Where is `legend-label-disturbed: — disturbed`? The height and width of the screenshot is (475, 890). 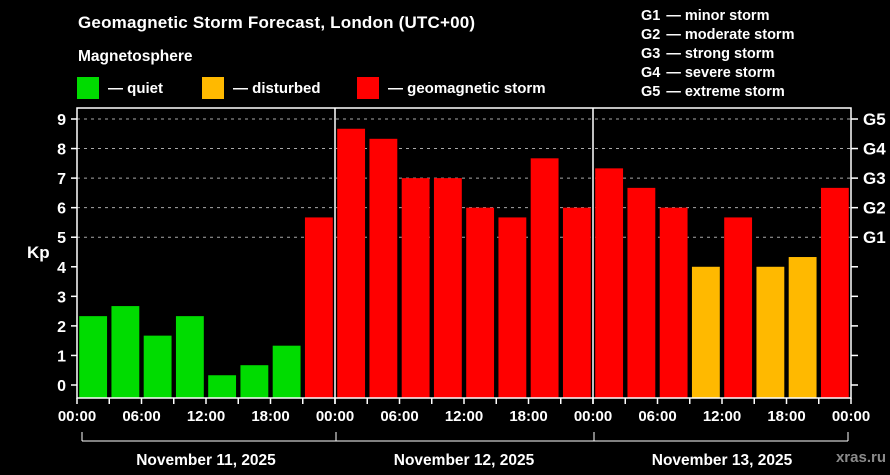 legend-label-disturbed: — disturbed is located at coordinates (277, 88).